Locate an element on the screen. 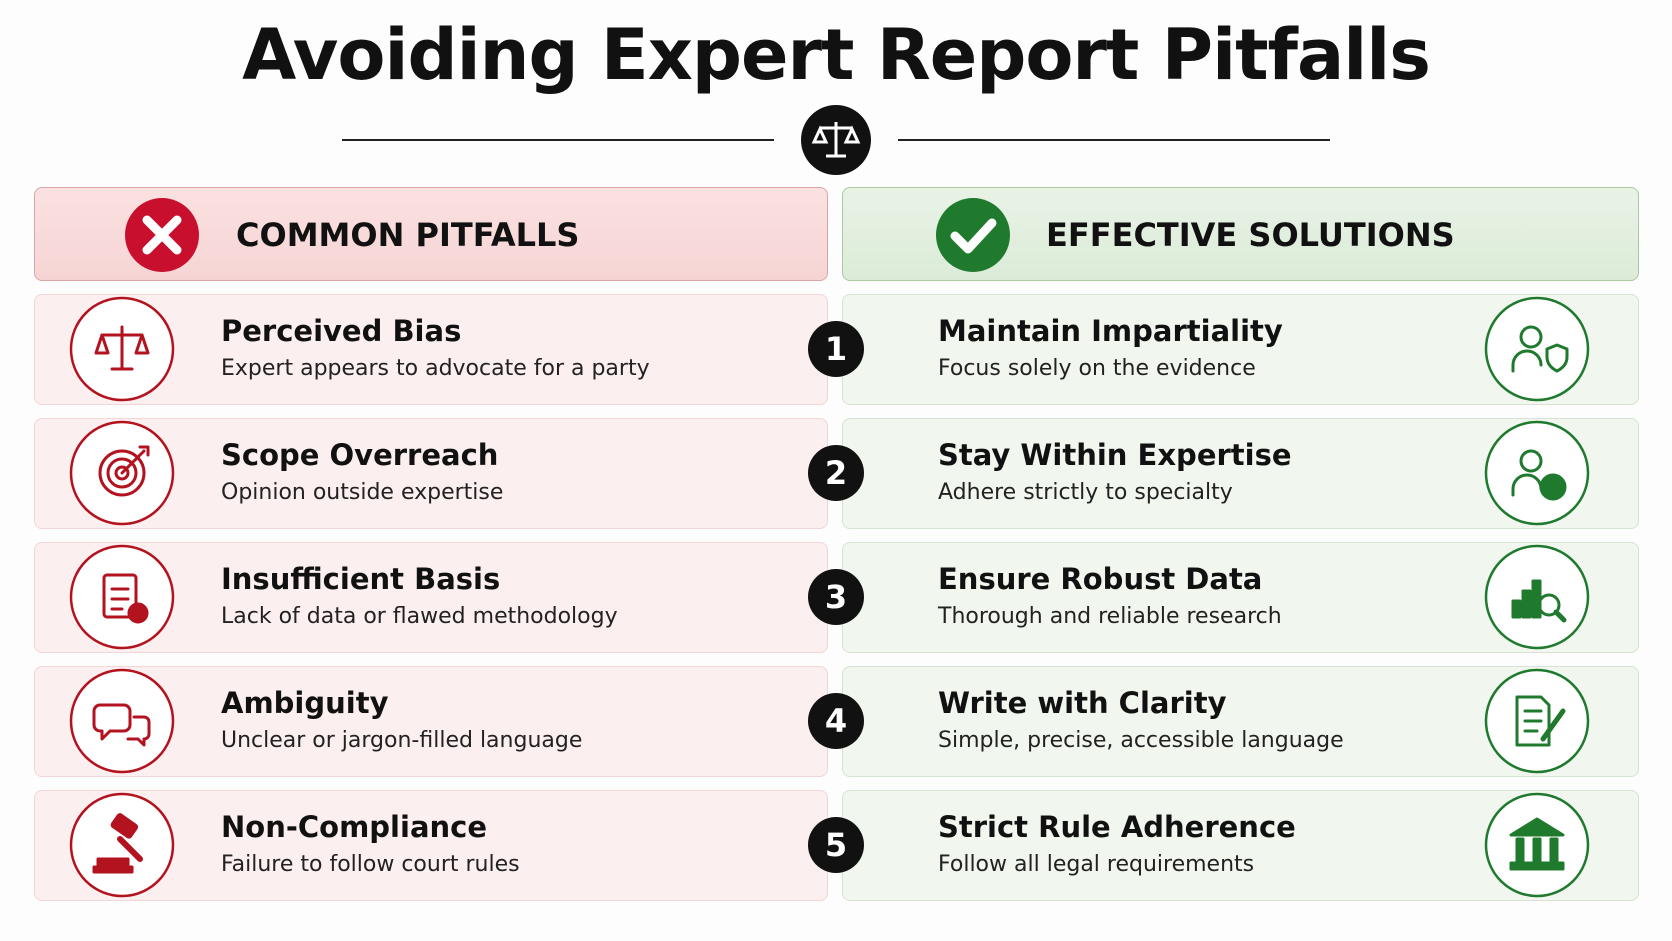 This screenshot has height=941, width=1672. pitfall-description: Lack of data or flawed methodology is located at coordinates (419, 616).